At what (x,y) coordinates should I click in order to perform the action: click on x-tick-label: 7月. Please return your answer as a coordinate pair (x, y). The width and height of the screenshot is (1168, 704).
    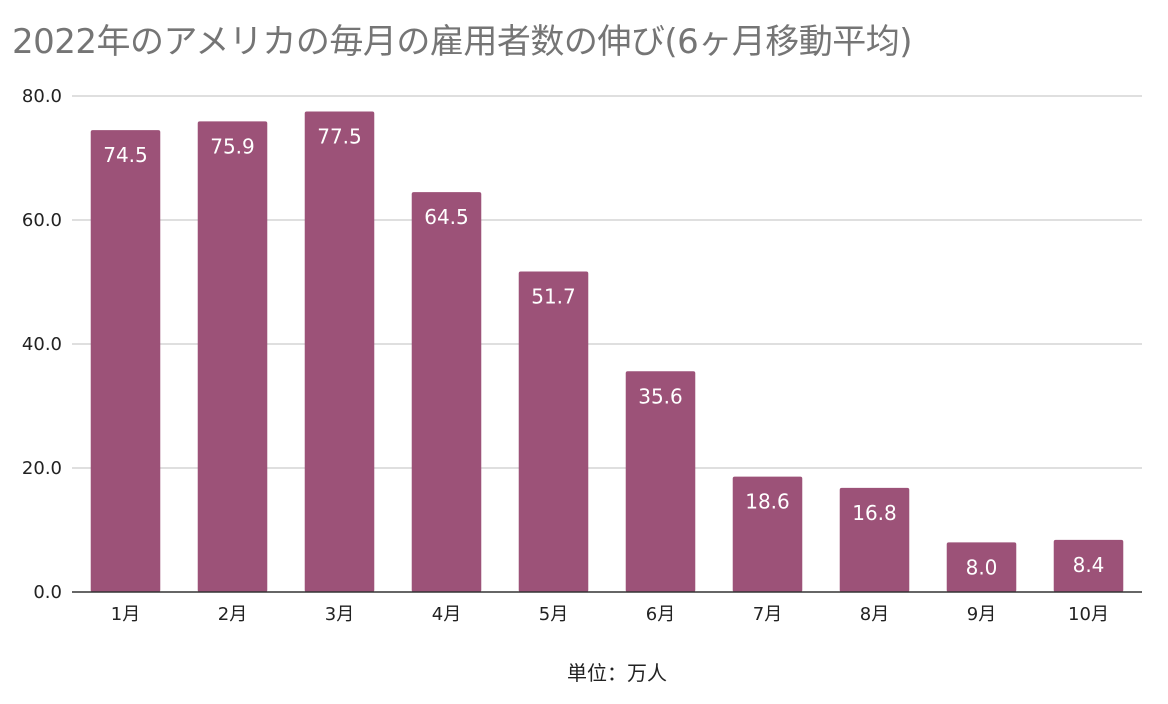
    Looking at the image, I should click on (767, 614).